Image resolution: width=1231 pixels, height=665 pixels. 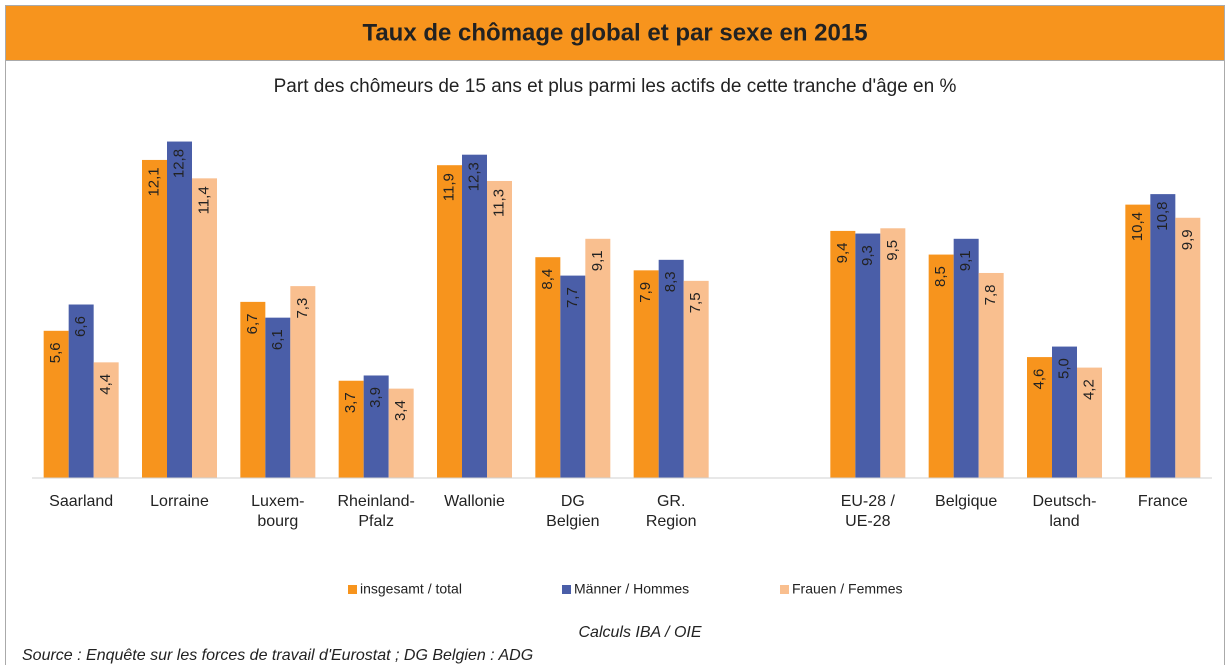 I want to click on value-label: 6,7, so click(x=252, y=323).